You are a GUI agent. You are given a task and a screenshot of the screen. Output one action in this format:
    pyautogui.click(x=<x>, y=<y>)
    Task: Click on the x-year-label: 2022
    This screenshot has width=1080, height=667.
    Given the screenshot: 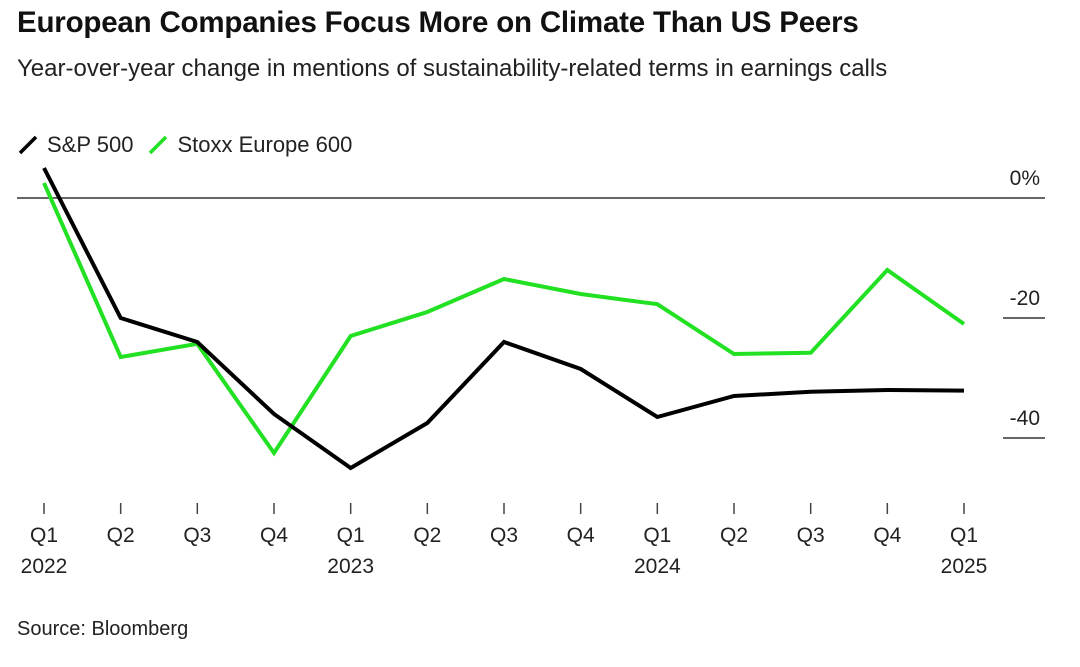 What is the action you would take?
    pyautogui.click(x=44, y=566)
    